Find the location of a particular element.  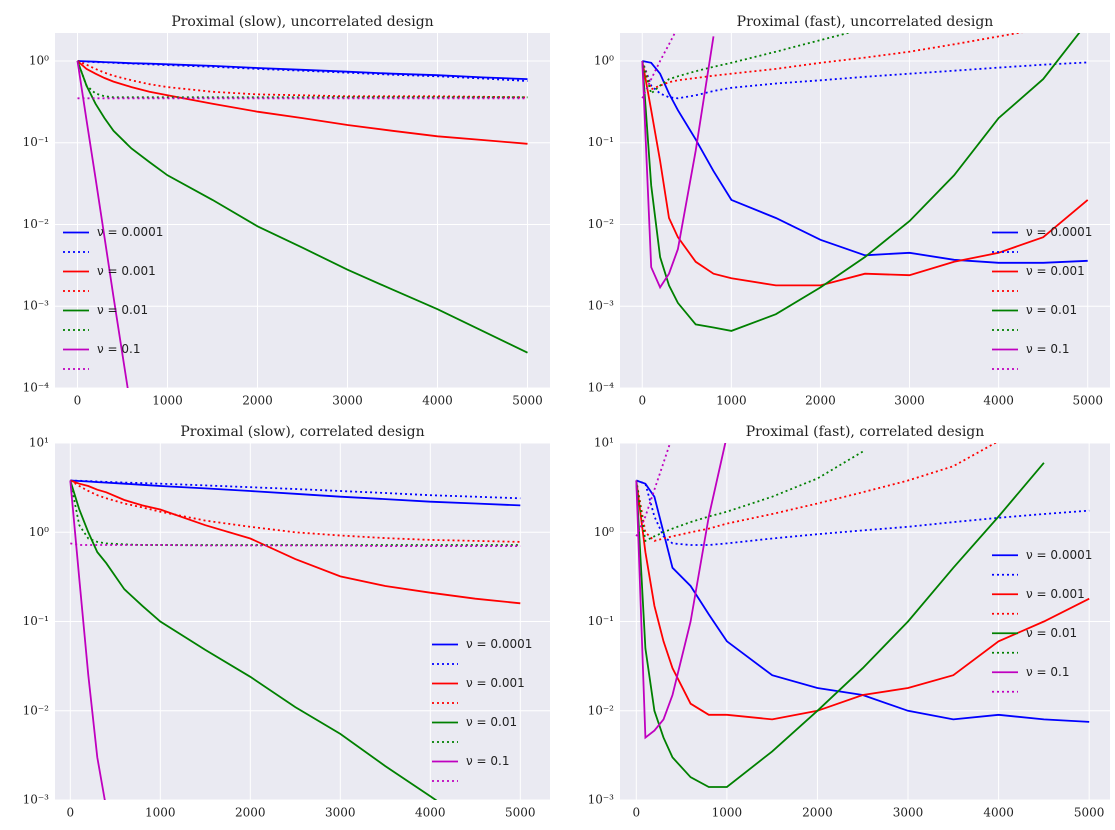

chart-title: Proximal (slow), uncorrelated design is located at coordinates (302, 22).